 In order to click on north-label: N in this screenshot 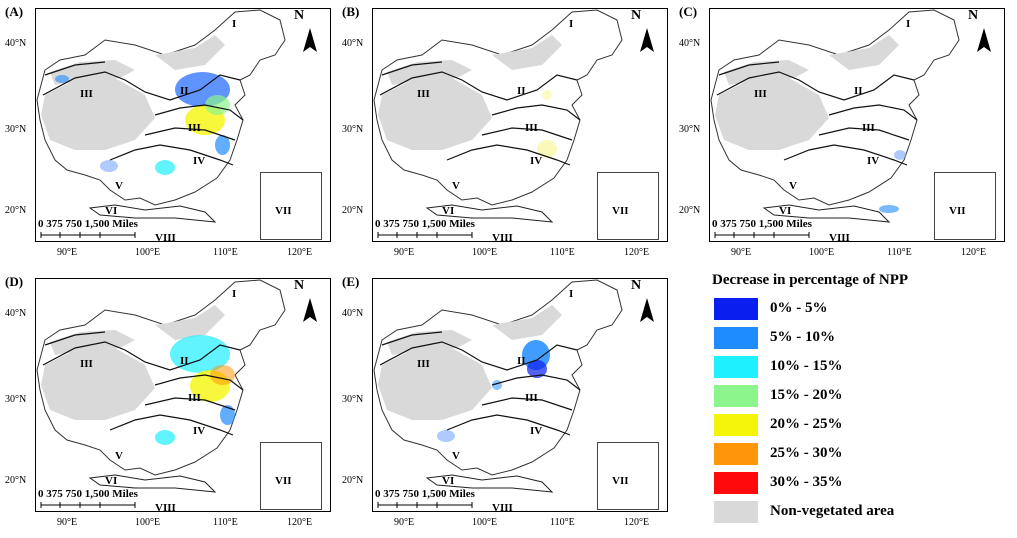, I will do `click(636, 285)`.